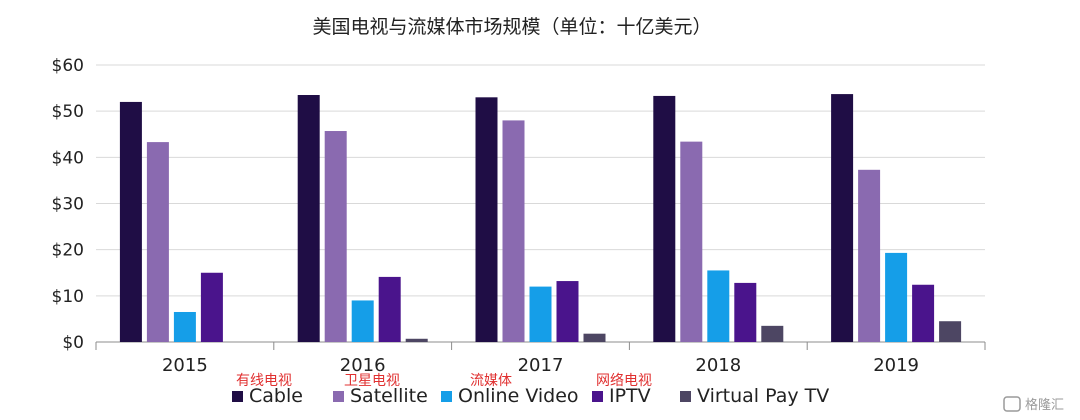  I want to click on x-axis: 2015 2016 2017 2018 2019, so click(540, 359).